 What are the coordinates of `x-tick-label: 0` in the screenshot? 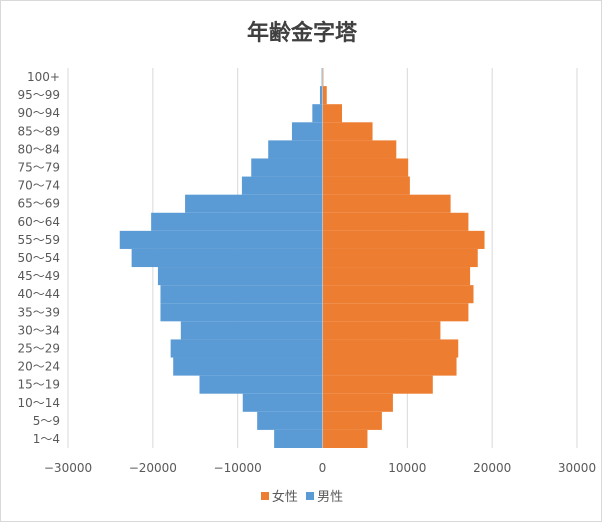 It's located at (323, 468).